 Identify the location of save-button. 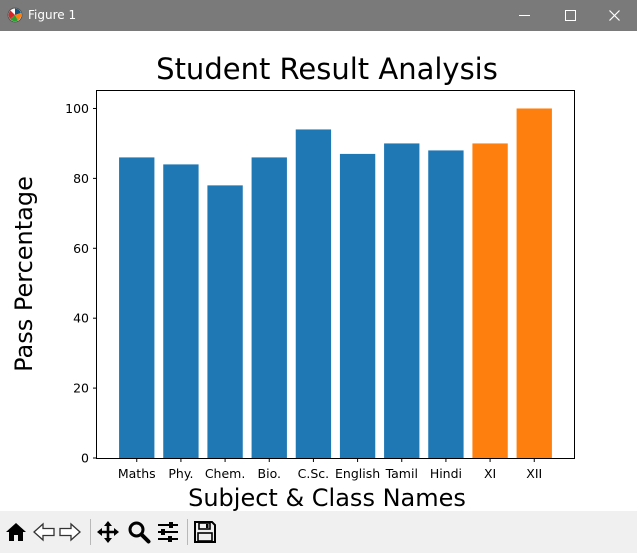
(205, 532).